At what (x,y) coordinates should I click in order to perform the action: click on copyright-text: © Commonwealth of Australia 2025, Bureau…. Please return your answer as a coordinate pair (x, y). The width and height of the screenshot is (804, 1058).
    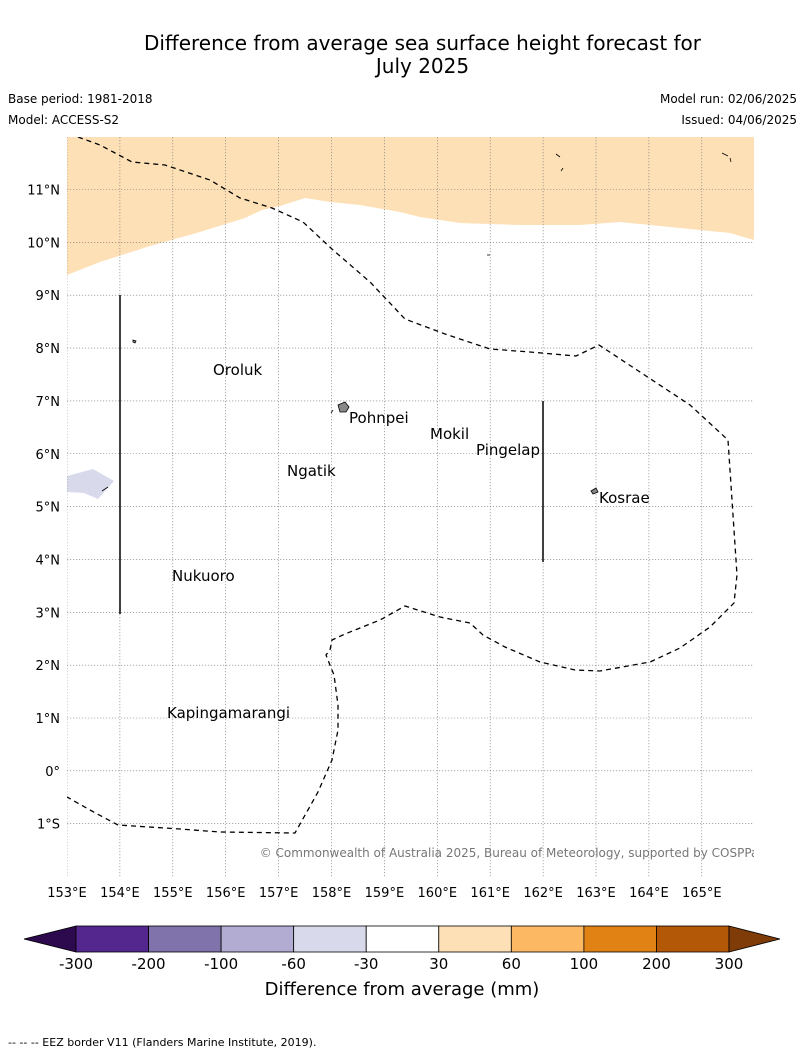
    Looking at the image, I should click on (512, 853).